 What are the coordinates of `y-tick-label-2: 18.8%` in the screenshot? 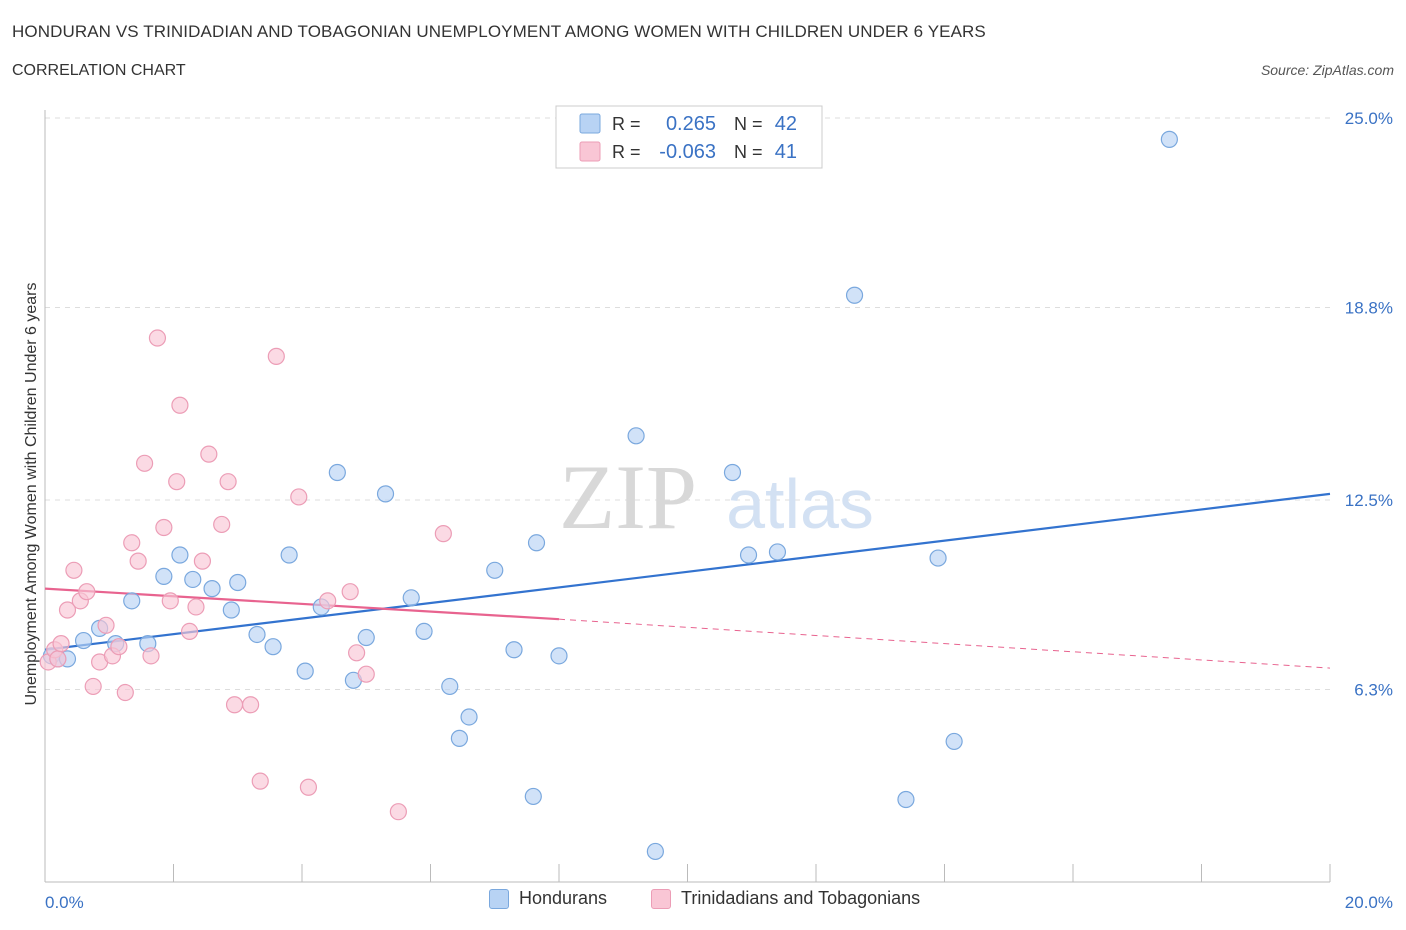 It's located at (1369, 307).